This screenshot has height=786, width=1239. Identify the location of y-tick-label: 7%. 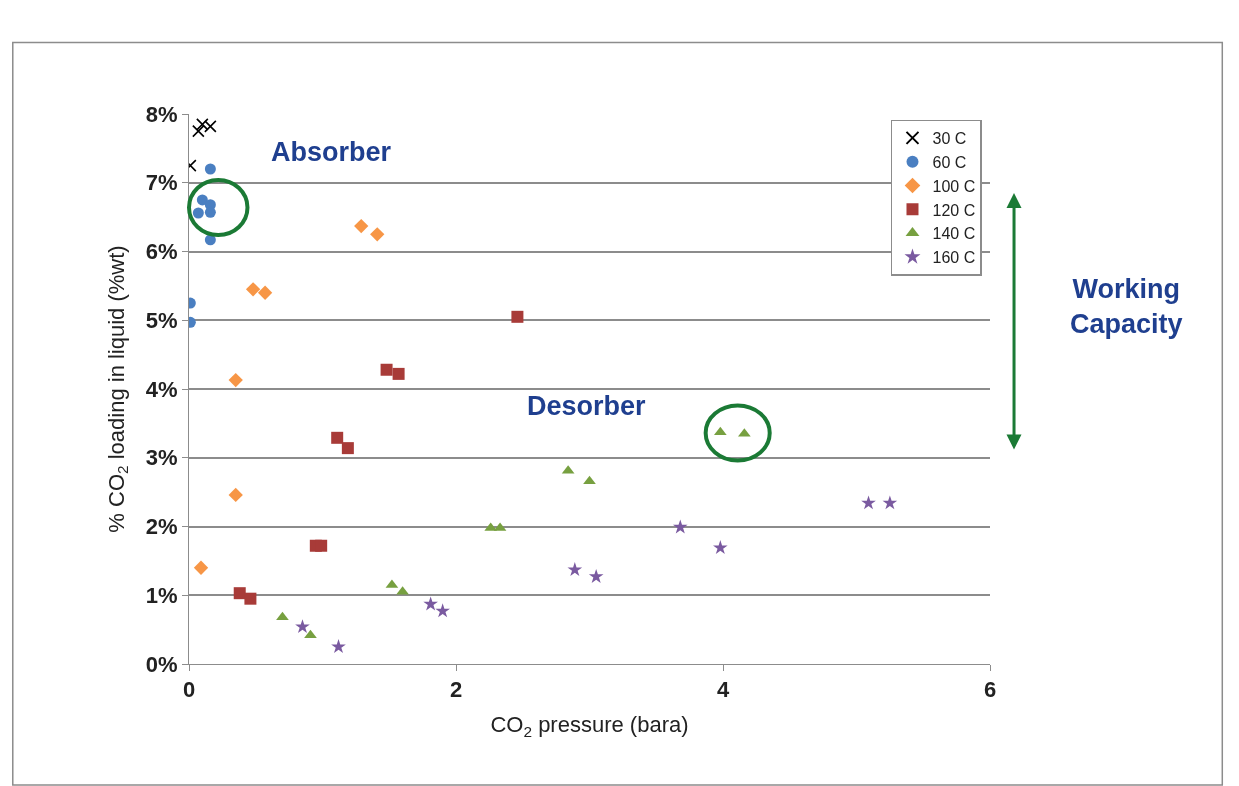
(161, 183).